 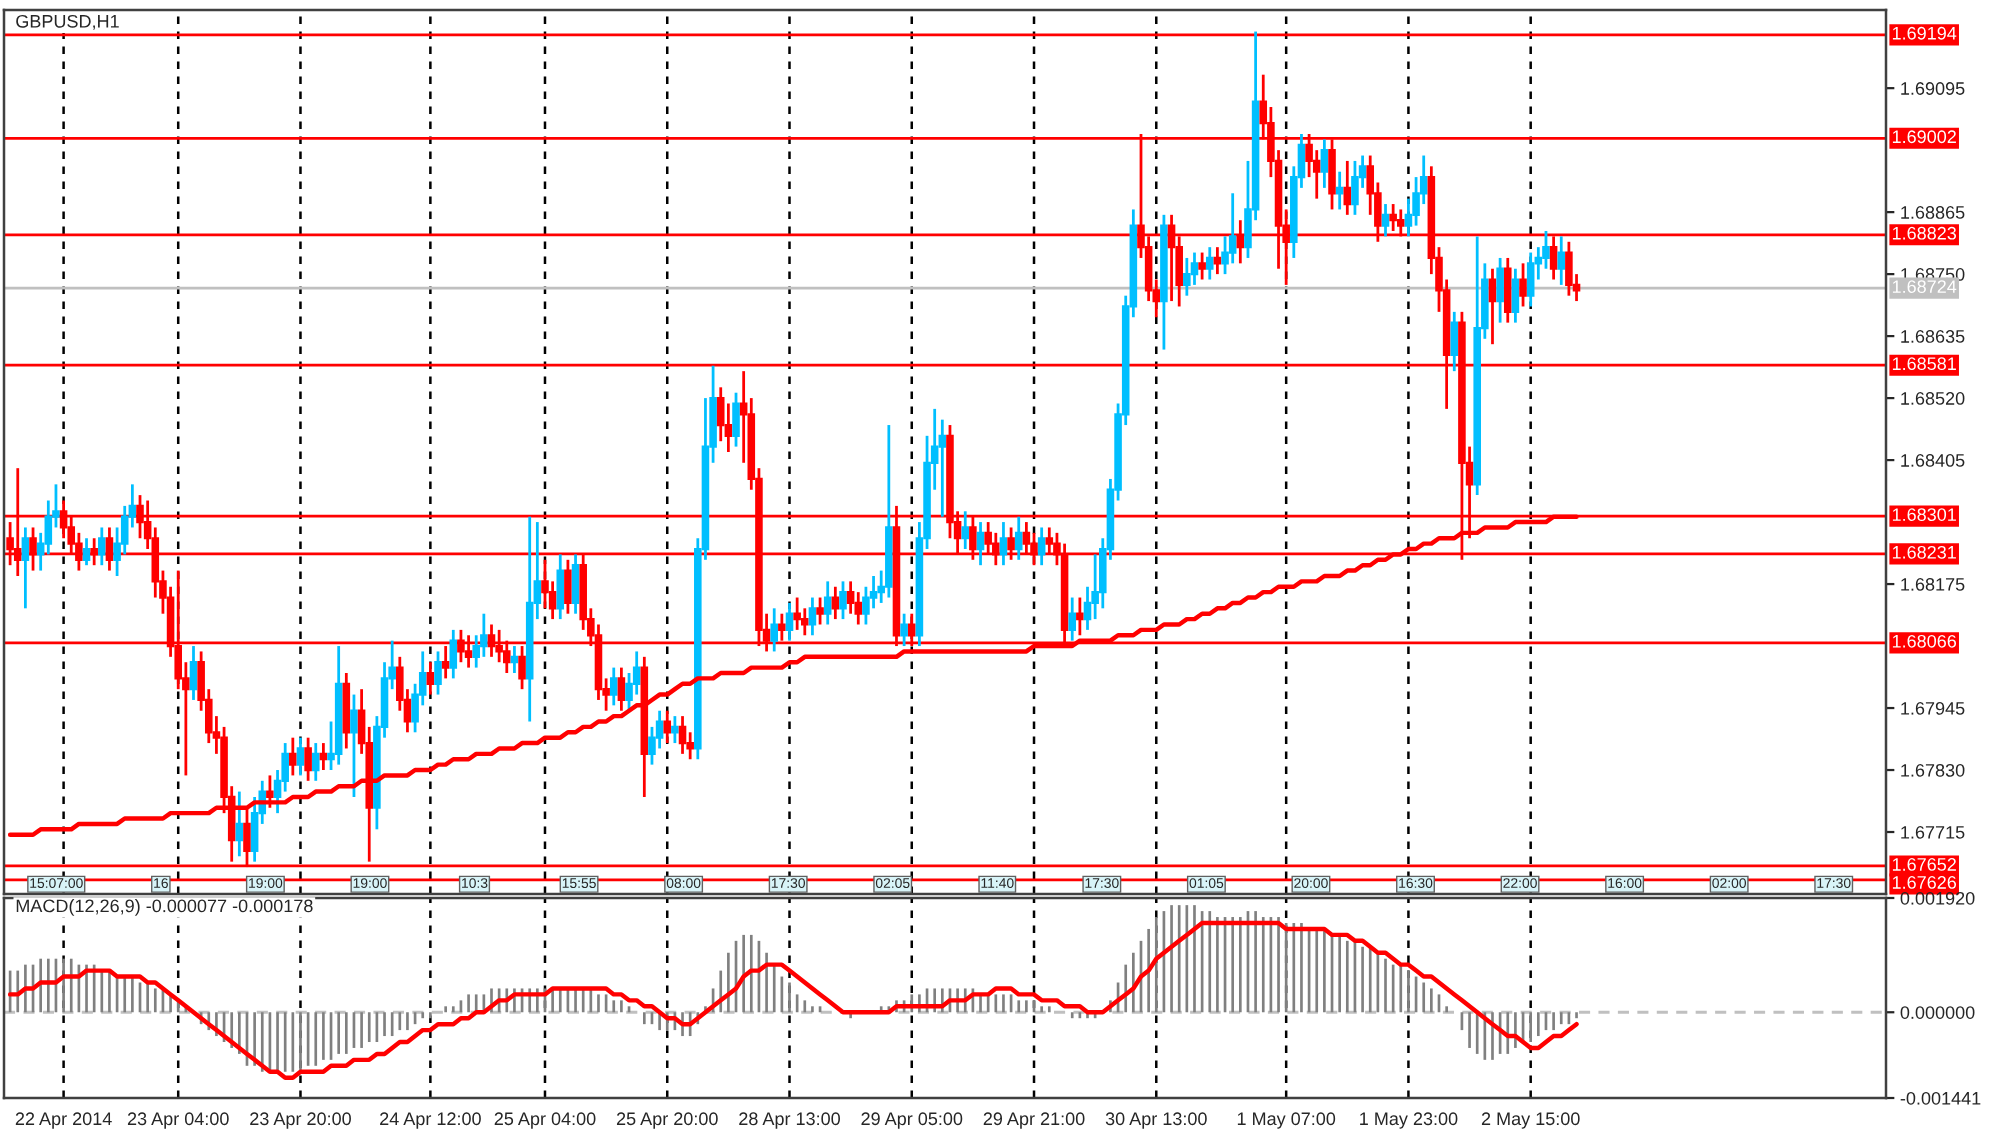 I want to click on chart-title: MACD(12,26,9) -0.000077 -0.000178, so click(x=164, y=907).